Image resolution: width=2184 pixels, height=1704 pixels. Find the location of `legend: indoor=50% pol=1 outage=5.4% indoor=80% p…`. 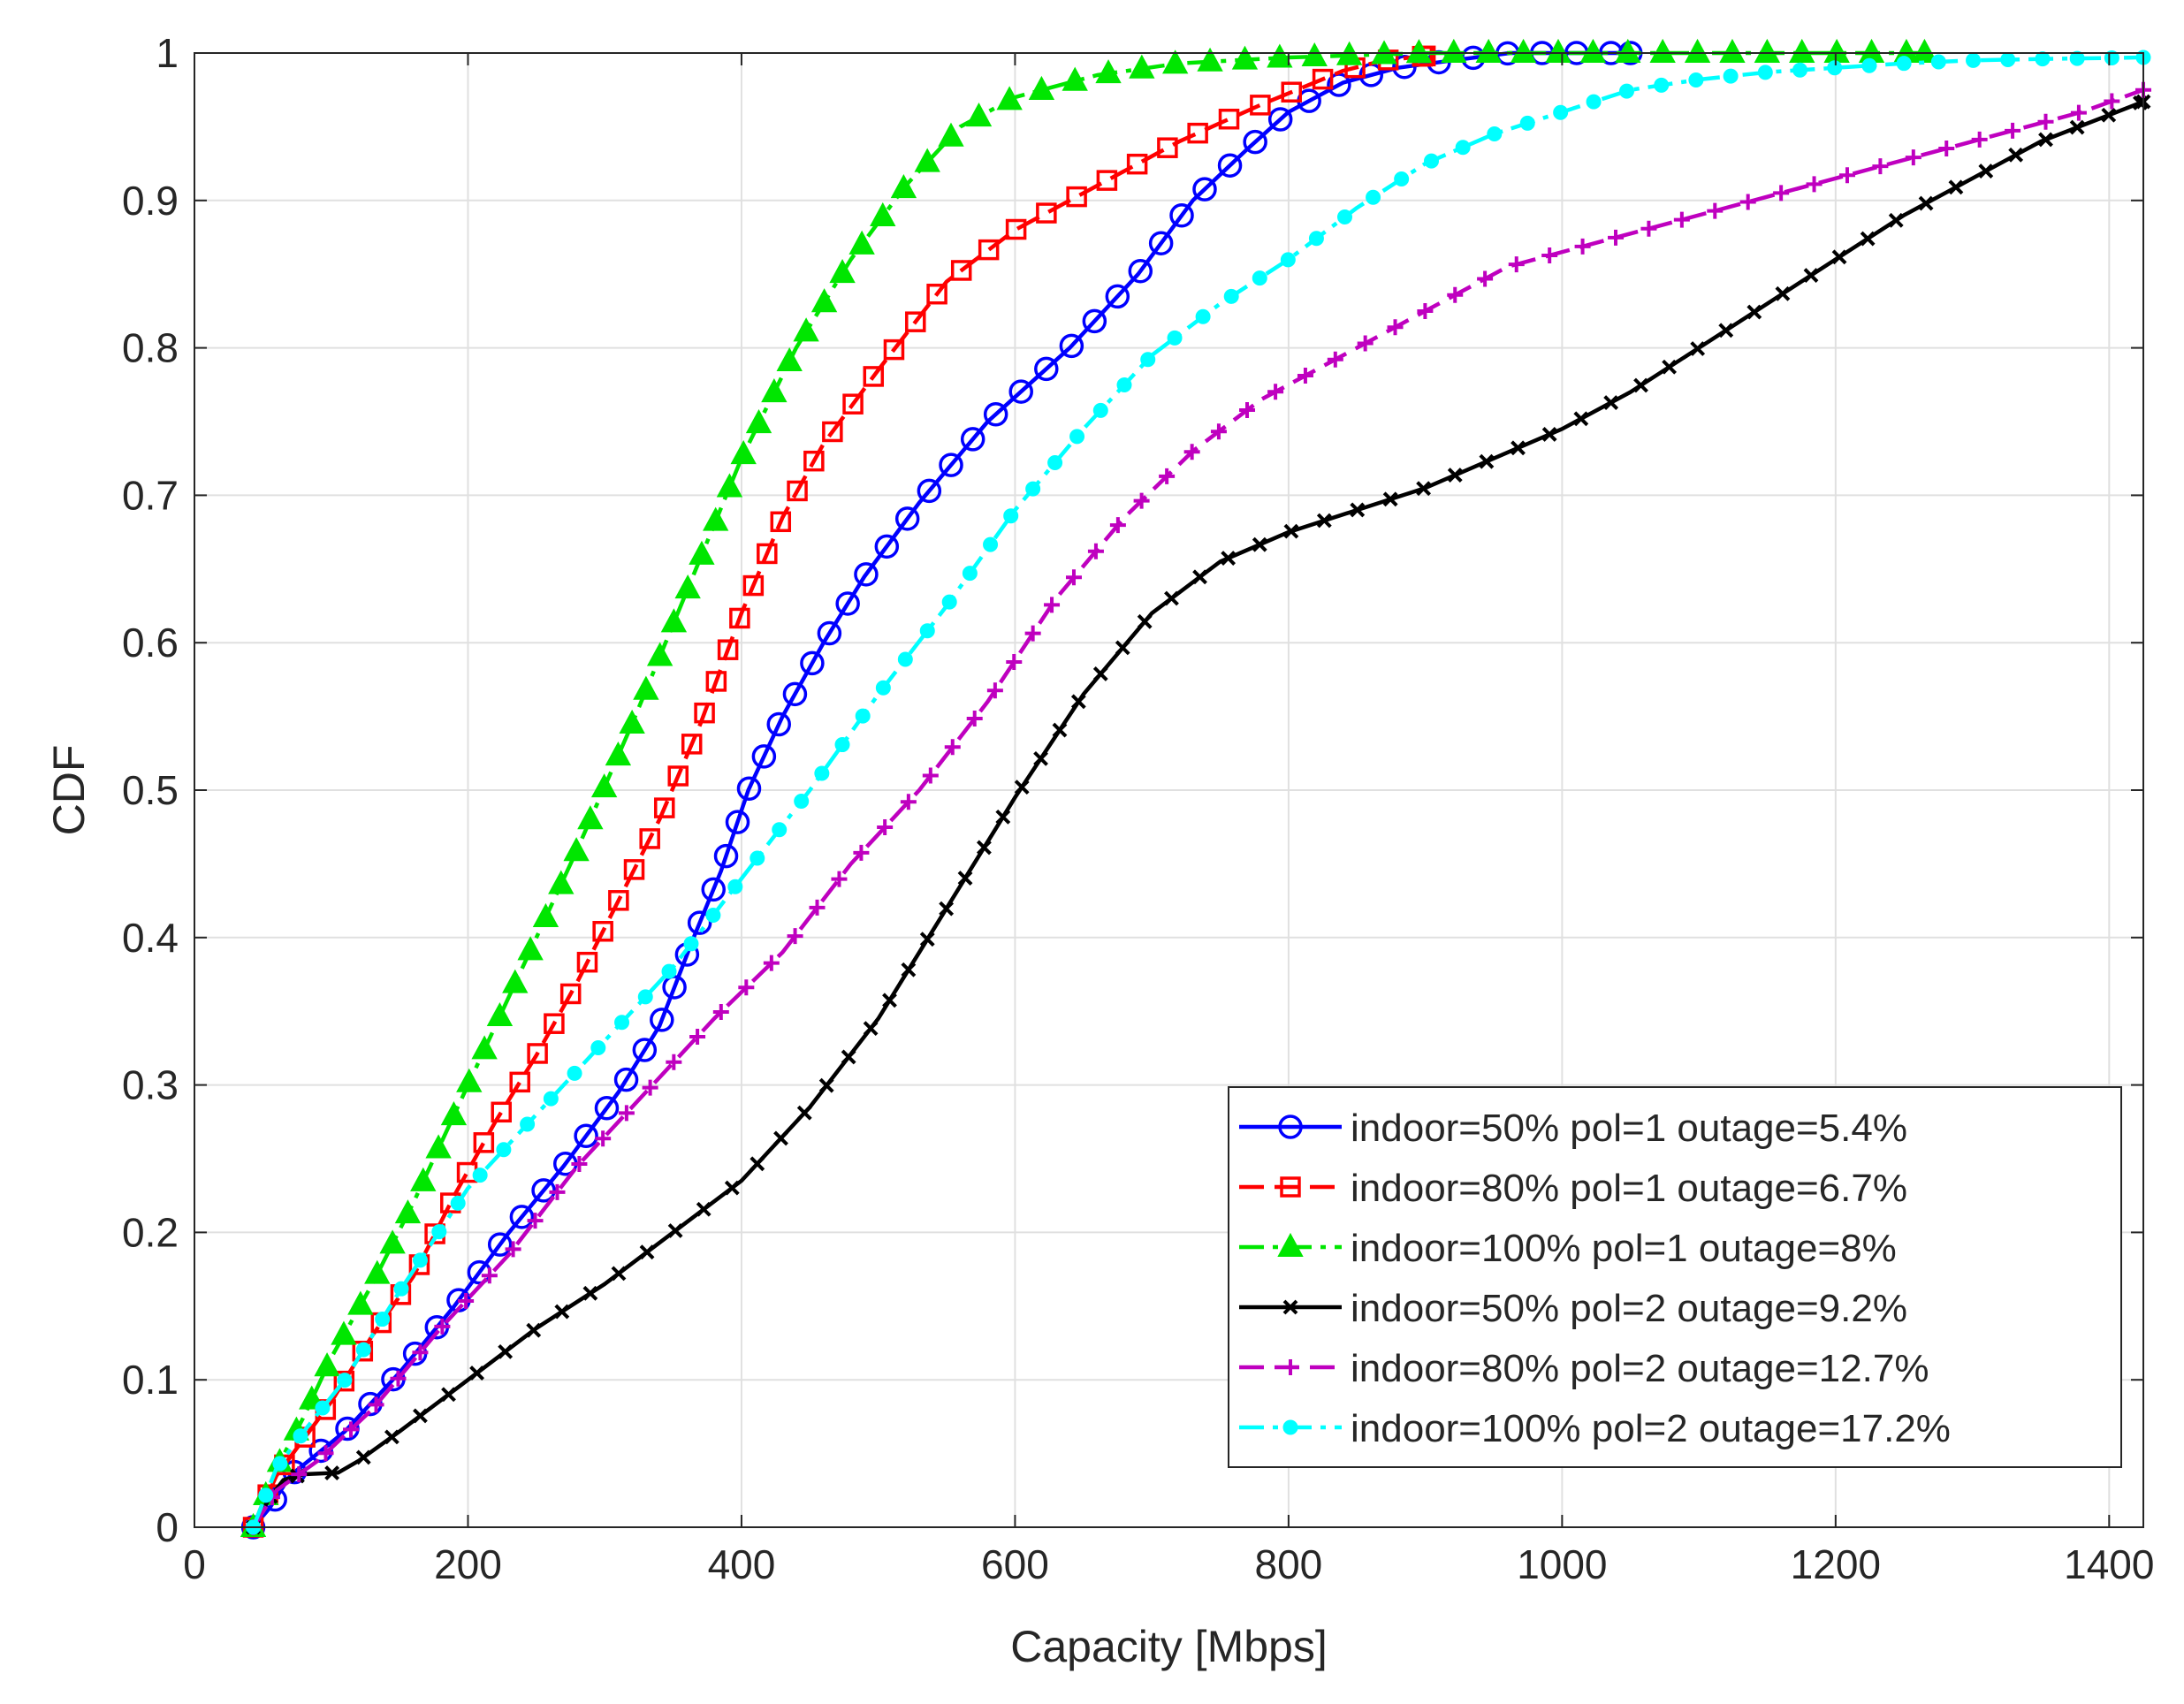

legend: indoor=50% pol=1 outage=5.4% indoor=80% p… is located at coordinates (1675, 1277).